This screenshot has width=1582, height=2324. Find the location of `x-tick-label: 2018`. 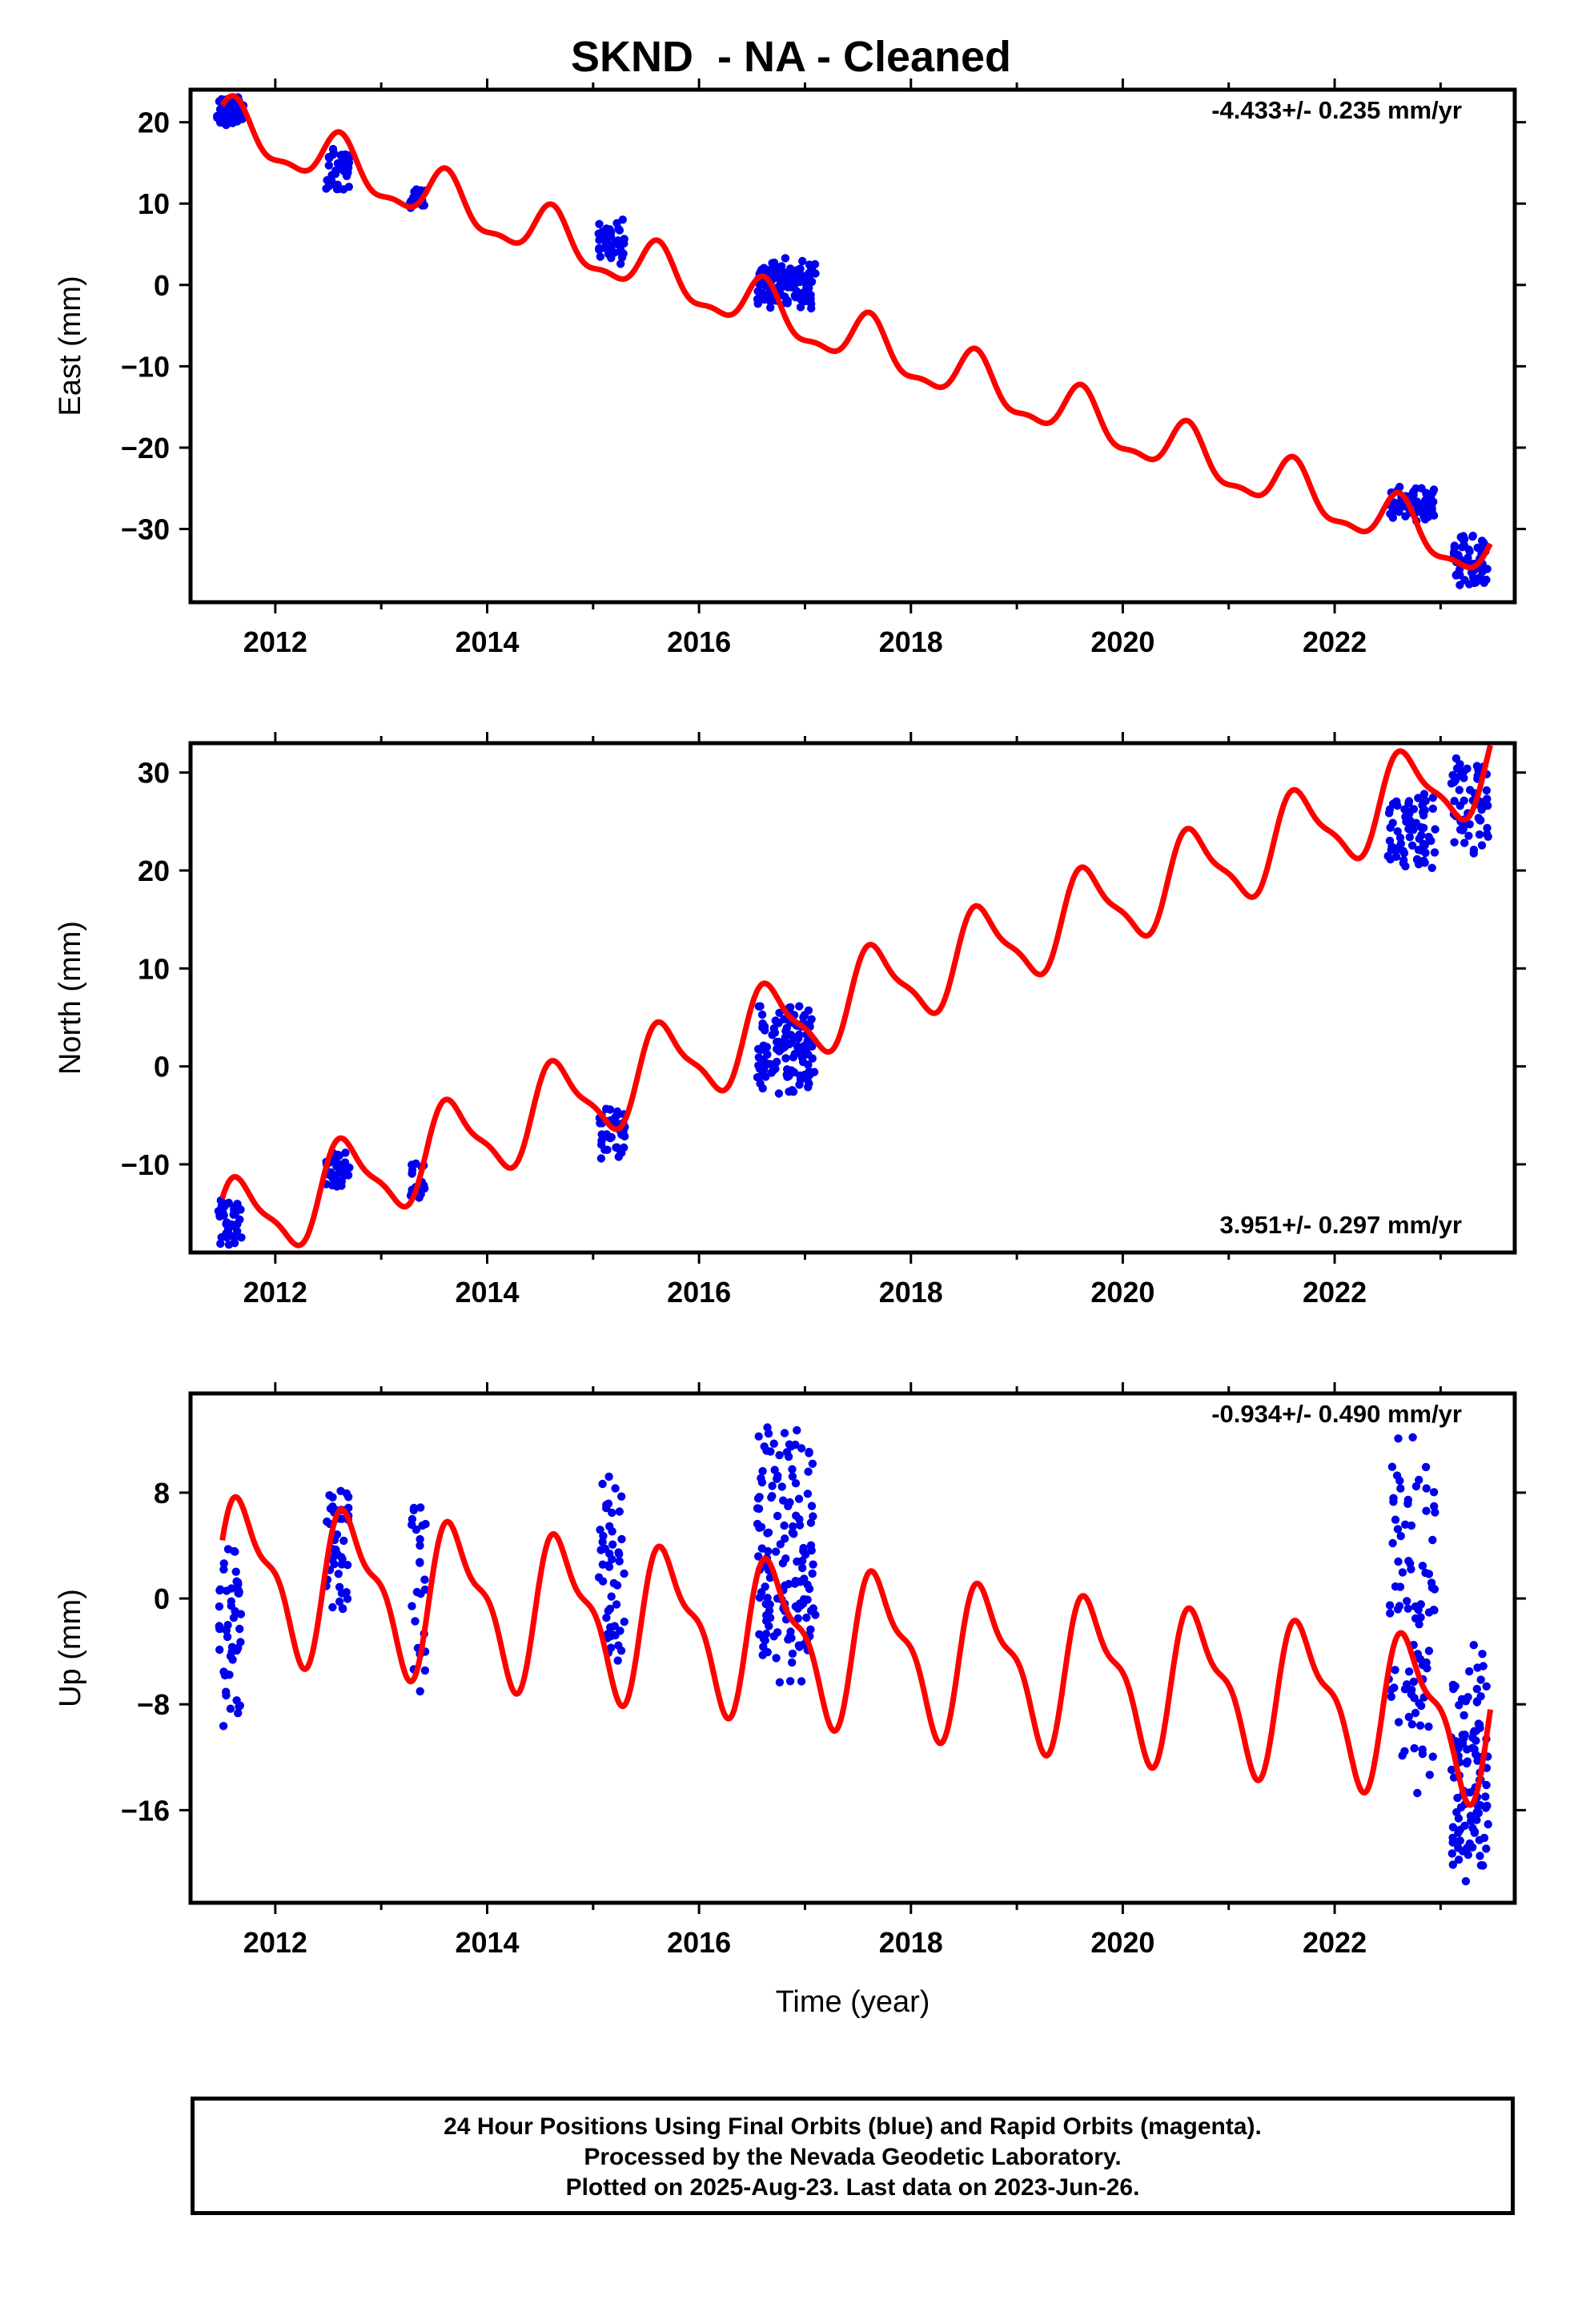

x-tick-label: 2018 is located at coordinates (911, 641).